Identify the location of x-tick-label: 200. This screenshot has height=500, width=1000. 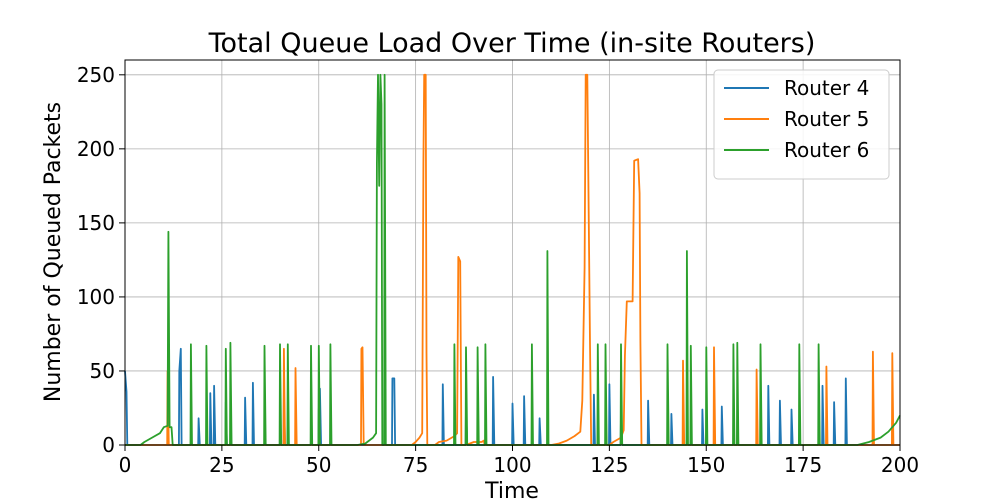
(900, 465).